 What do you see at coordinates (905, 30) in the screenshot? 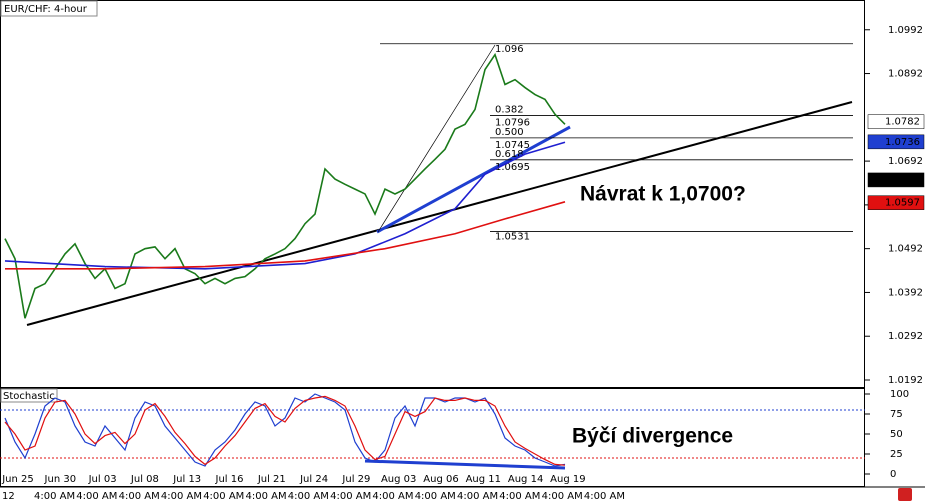
I see `y-tick-label: 1.0992` at bounding box center [905, 30].